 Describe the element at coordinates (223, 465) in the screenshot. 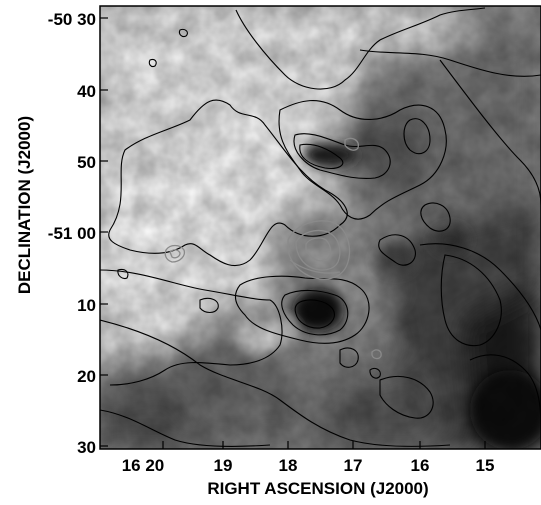

I see `x-tick-label: 19` at that location.